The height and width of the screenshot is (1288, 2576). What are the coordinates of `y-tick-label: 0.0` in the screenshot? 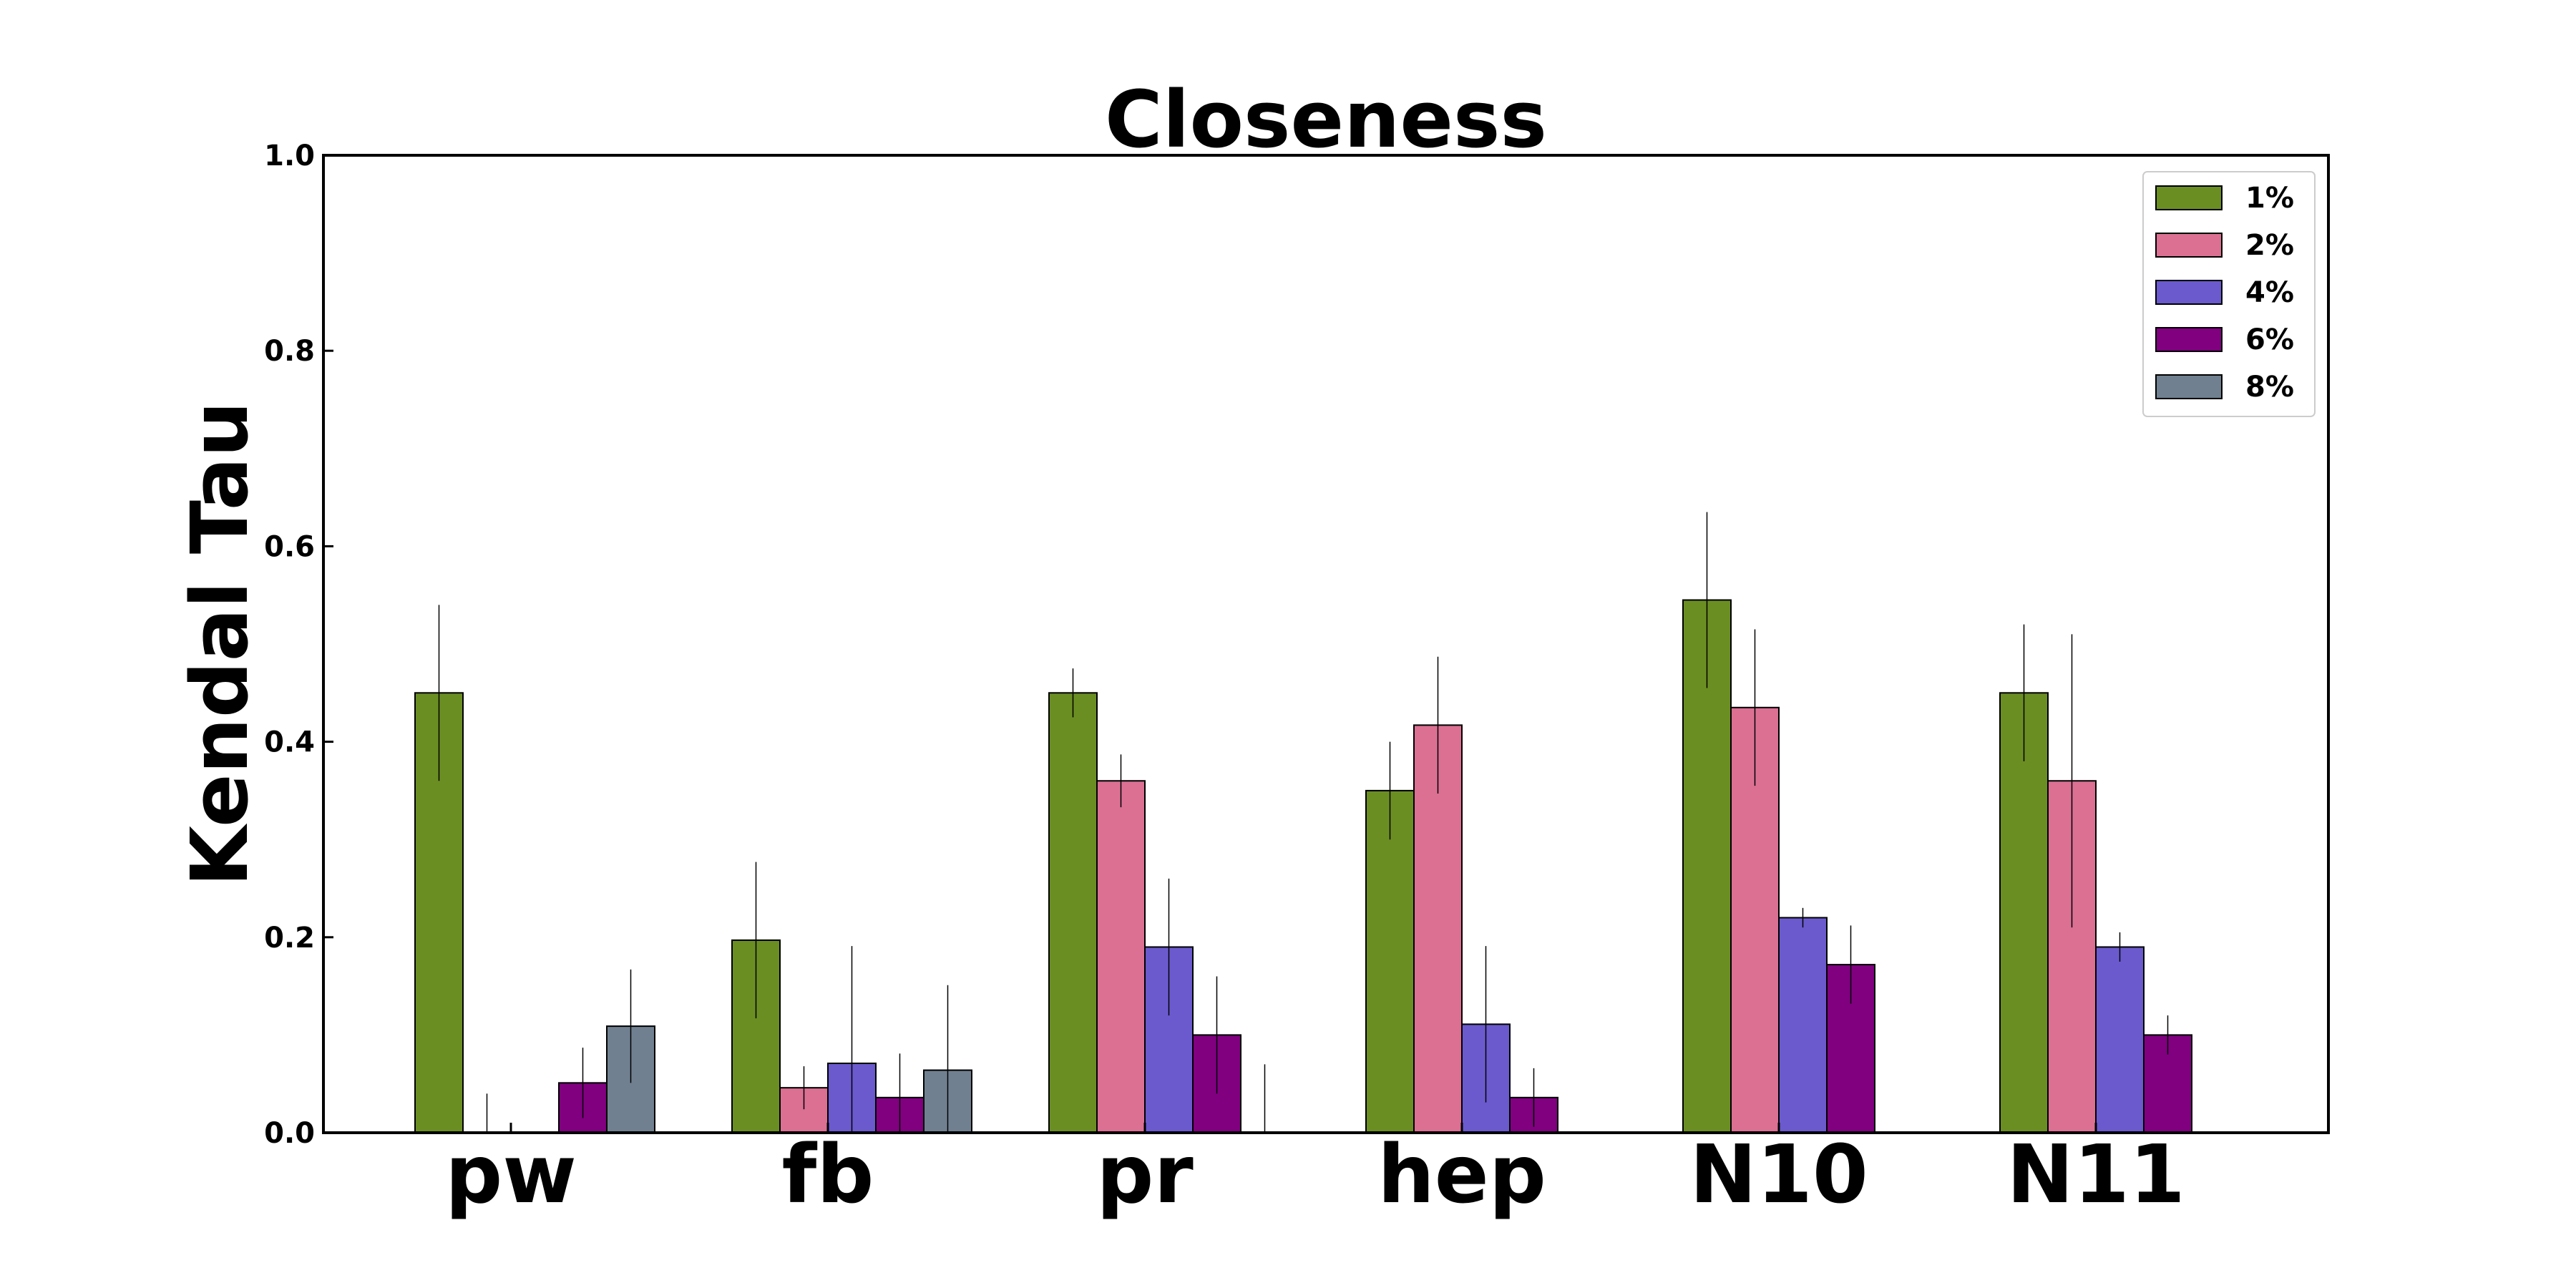 It's located at (289, 1133).